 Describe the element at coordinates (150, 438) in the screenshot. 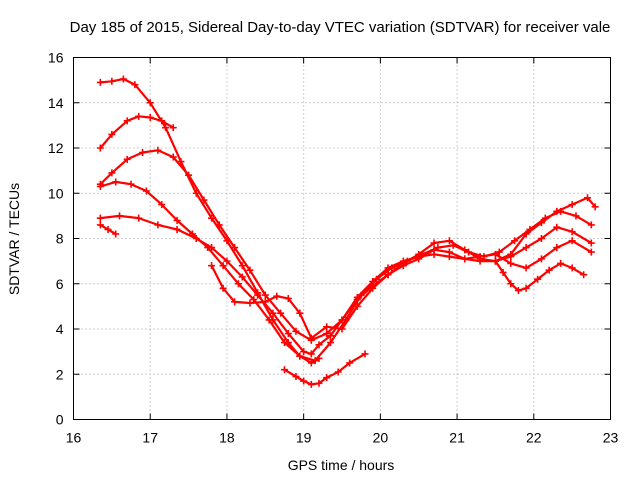

I see `x-tick-label: 17` at that location.